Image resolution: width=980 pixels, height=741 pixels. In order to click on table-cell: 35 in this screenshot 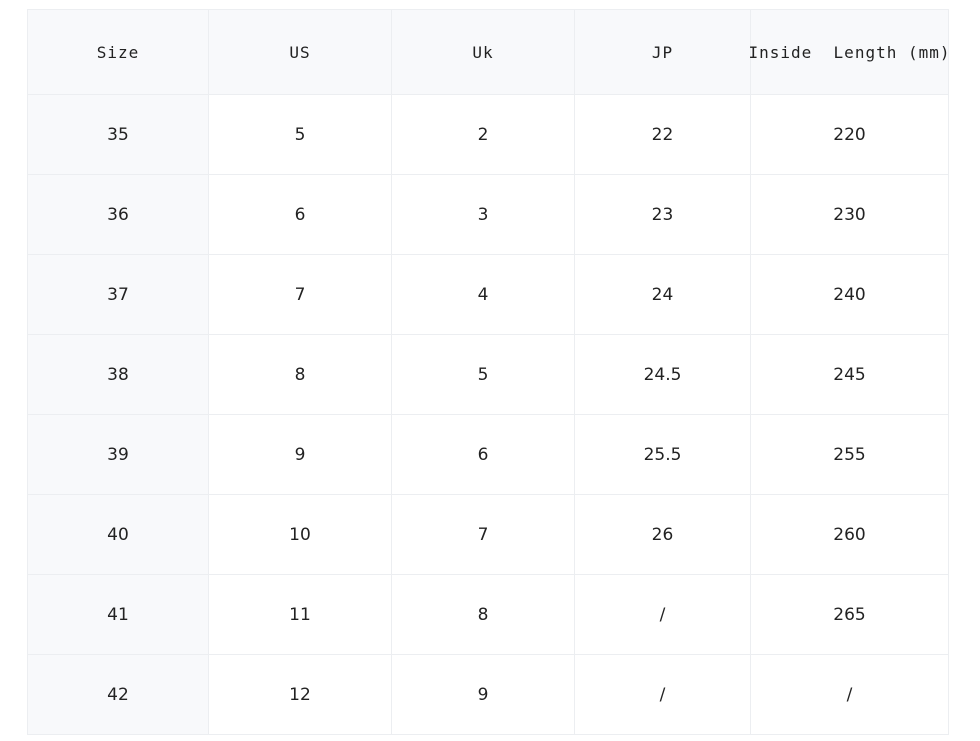, I will do `click(118, 135)`.